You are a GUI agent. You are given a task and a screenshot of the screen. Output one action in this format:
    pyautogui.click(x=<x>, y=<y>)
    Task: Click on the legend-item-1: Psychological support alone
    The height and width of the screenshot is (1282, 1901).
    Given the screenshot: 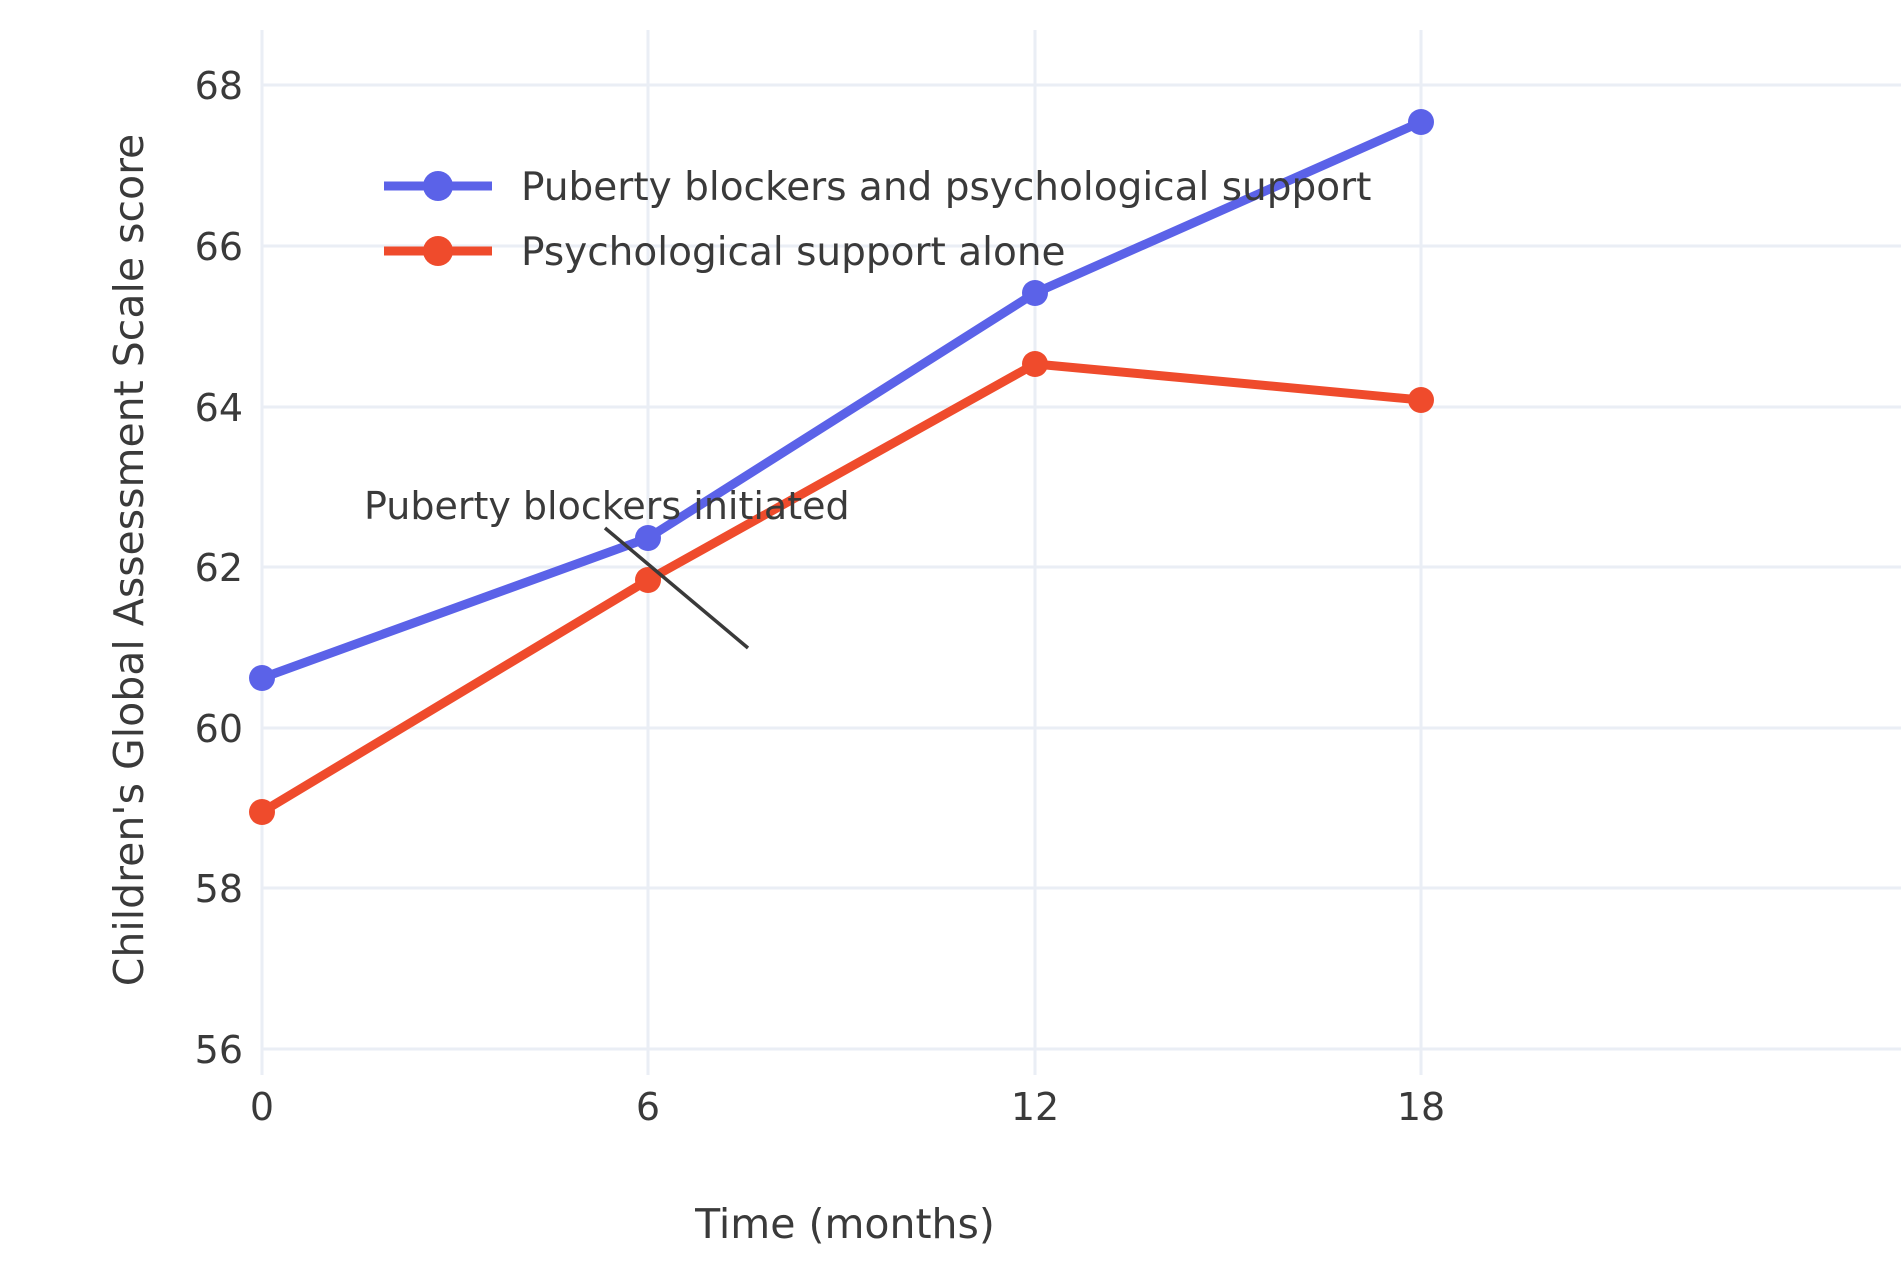 What is the action you would take?
    pyautogui.click(x=725, y=252)
    